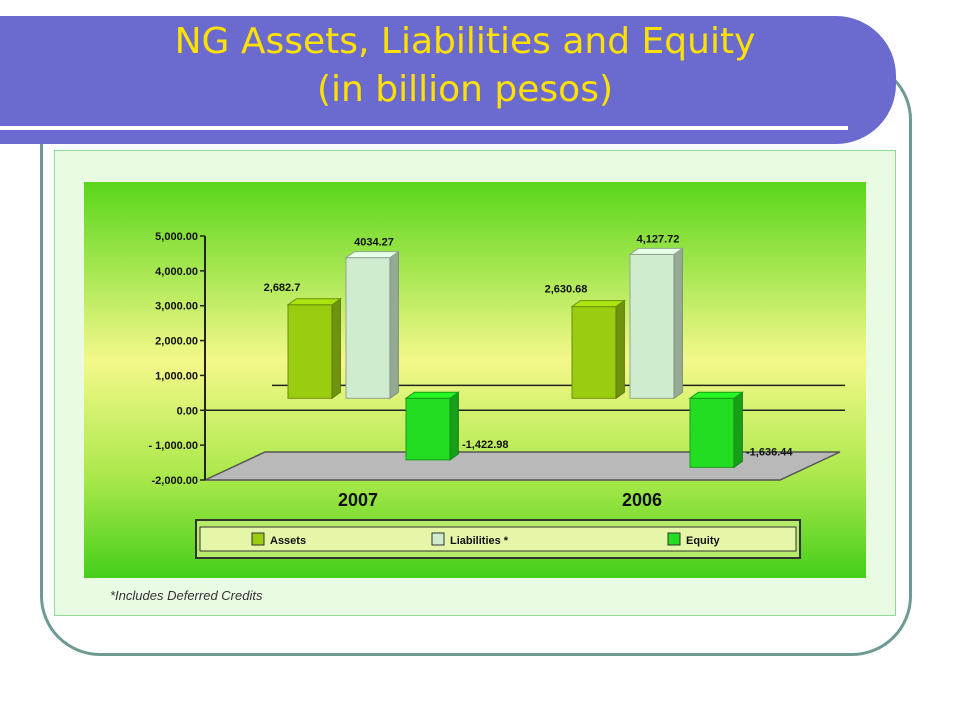  I want to click on y-tick-label: 2,000.00, so click(176, 342).